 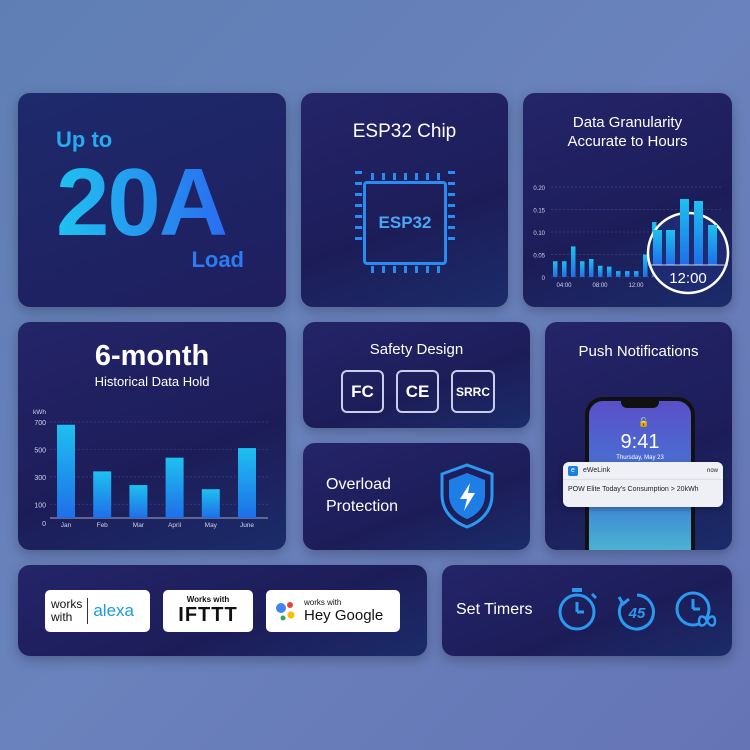 I want to click on ifttt-works: Works with, so click(x=208, y=599).